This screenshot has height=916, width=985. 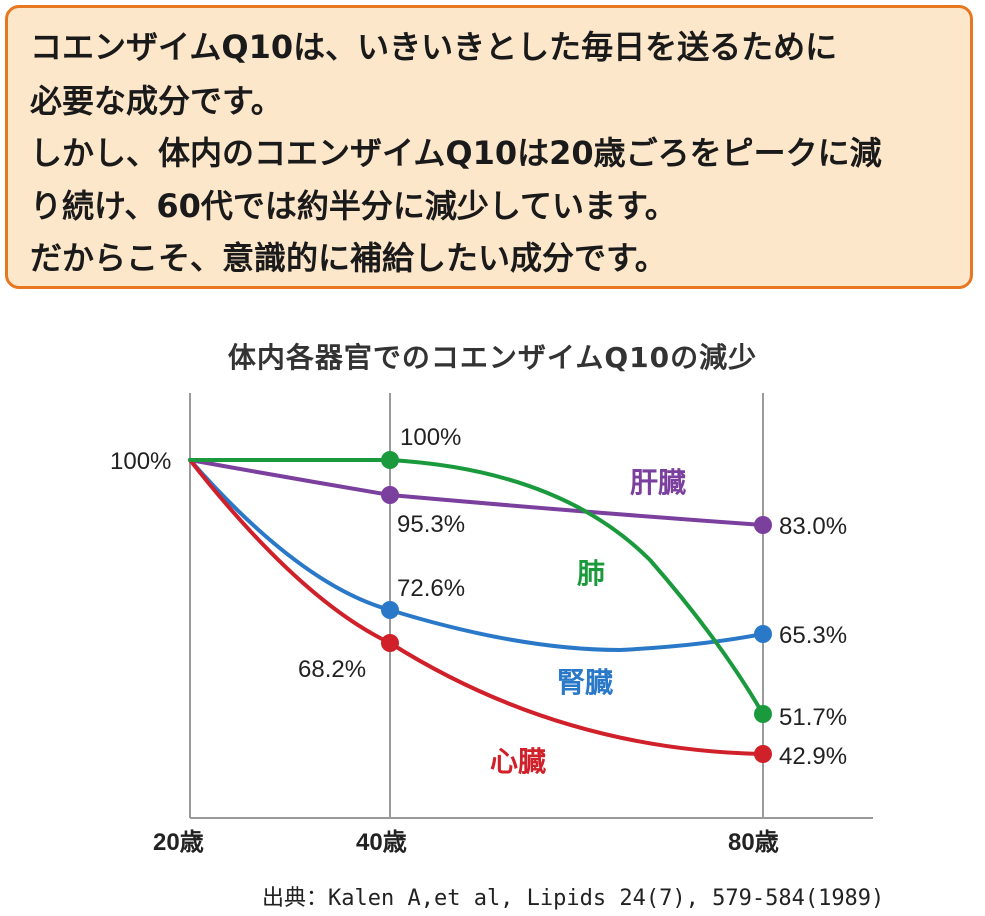 I want to click on chart-title: 体内各器官でのコエンザイムQ10の減少, so click(x=492, y=357).